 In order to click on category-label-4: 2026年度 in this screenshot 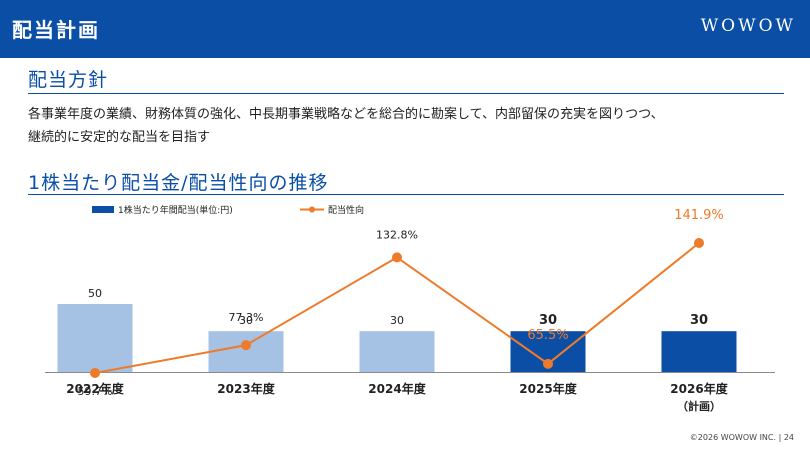, I will do `click(699, 388)`.